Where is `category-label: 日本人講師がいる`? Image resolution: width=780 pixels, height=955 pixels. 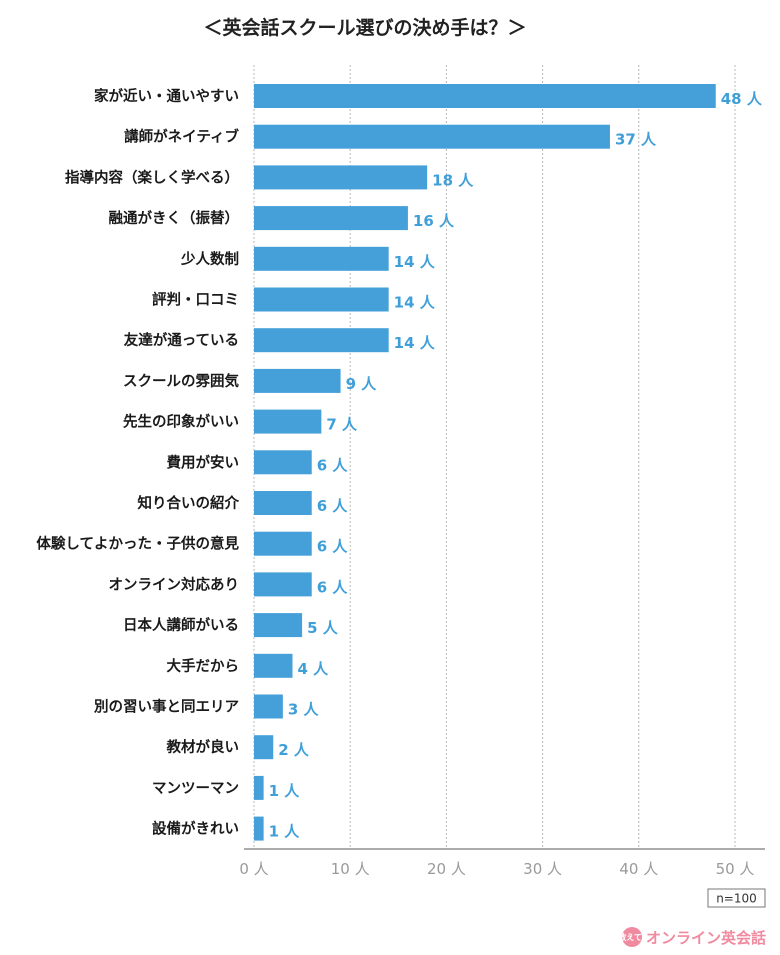
category-label: 日本人講師がいる is located at coordinates (181, 625).